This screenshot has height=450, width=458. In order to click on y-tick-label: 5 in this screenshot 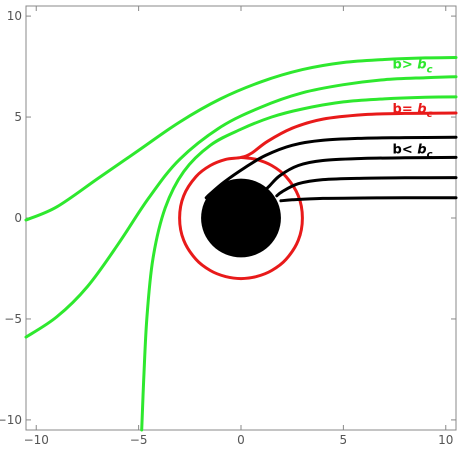, I will do `click(18, 117)`.